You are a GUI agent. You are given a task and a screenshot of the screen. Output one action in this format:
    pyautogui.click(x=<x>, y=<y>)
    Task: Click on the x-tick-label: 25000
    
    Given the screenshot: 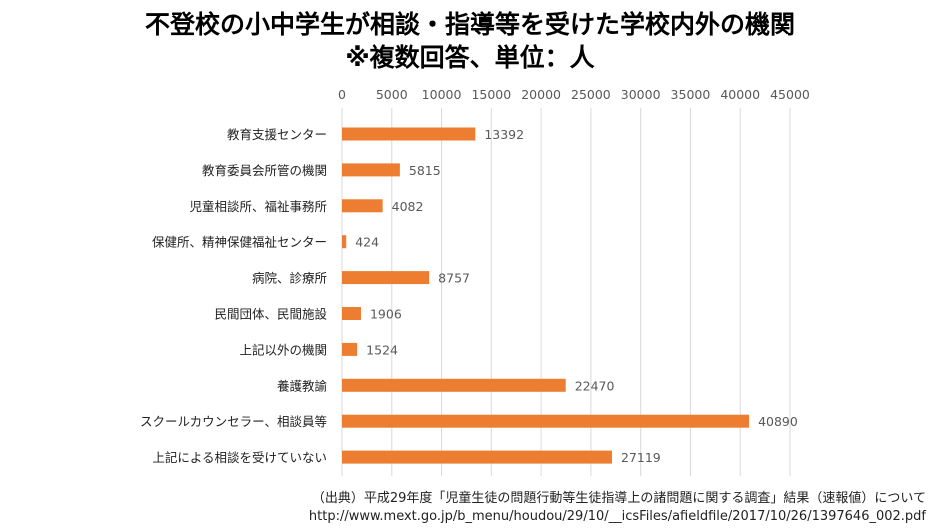 What is the action you would take?
    pyautogui.click(x=591, y=94)
    